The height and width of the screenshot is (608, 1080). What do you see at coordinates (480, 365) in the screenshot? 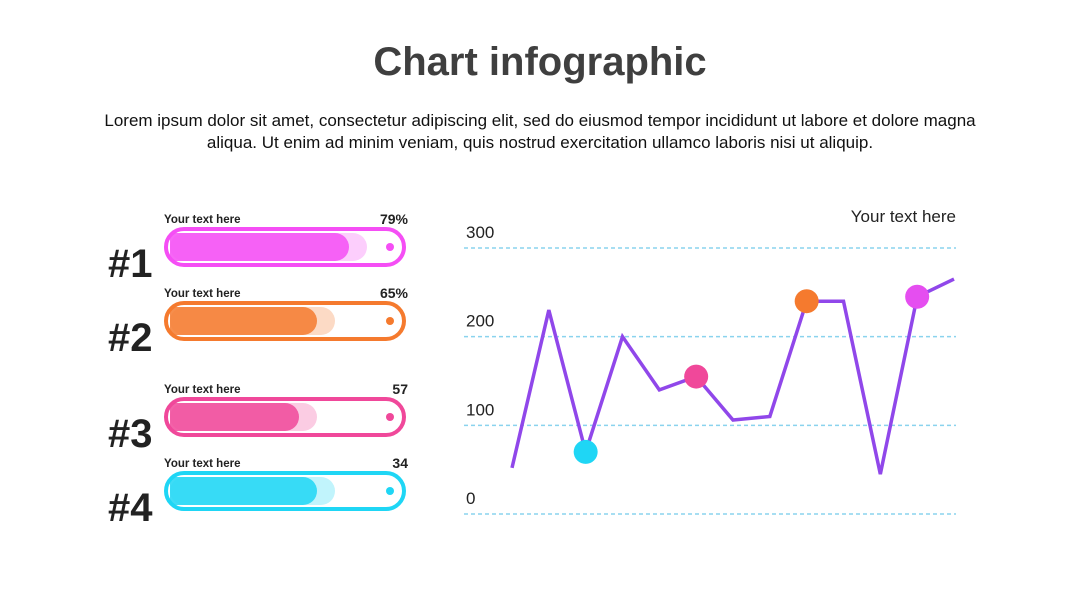
I see `y-tick-layer: 0 100 200 300` at bounding box center [480, 365].